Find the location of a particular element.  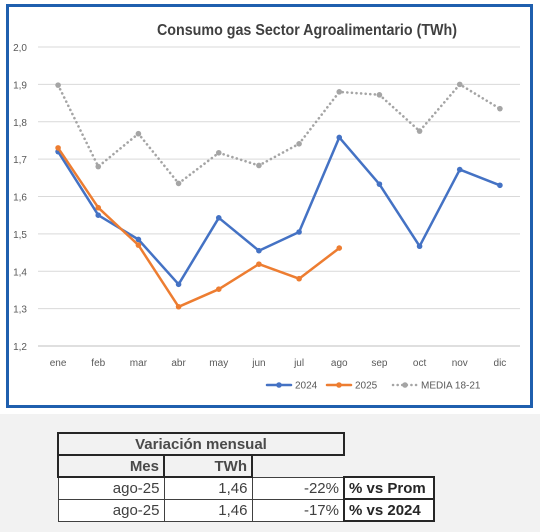

x-tick-label: oct is located at coordinates (420, 363).